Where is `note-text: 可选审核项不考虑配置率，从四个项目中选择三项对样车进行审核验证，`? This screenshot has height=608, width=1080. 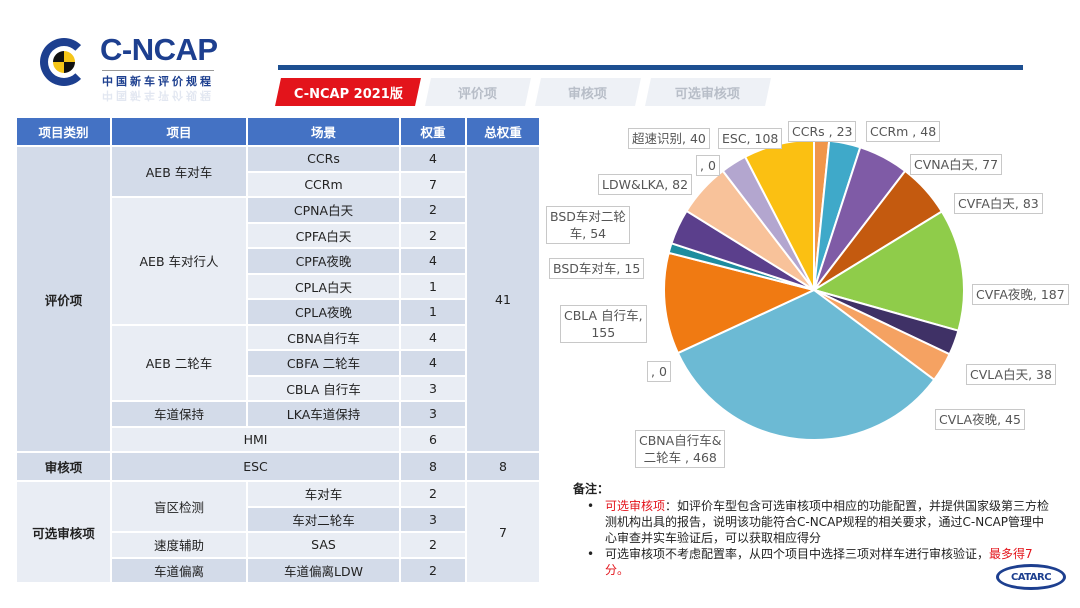 note-text: 可选审核项不考虑配置率，从四个项目中选择三项对样车进行审核验证， is located at coordinates (797, 554).